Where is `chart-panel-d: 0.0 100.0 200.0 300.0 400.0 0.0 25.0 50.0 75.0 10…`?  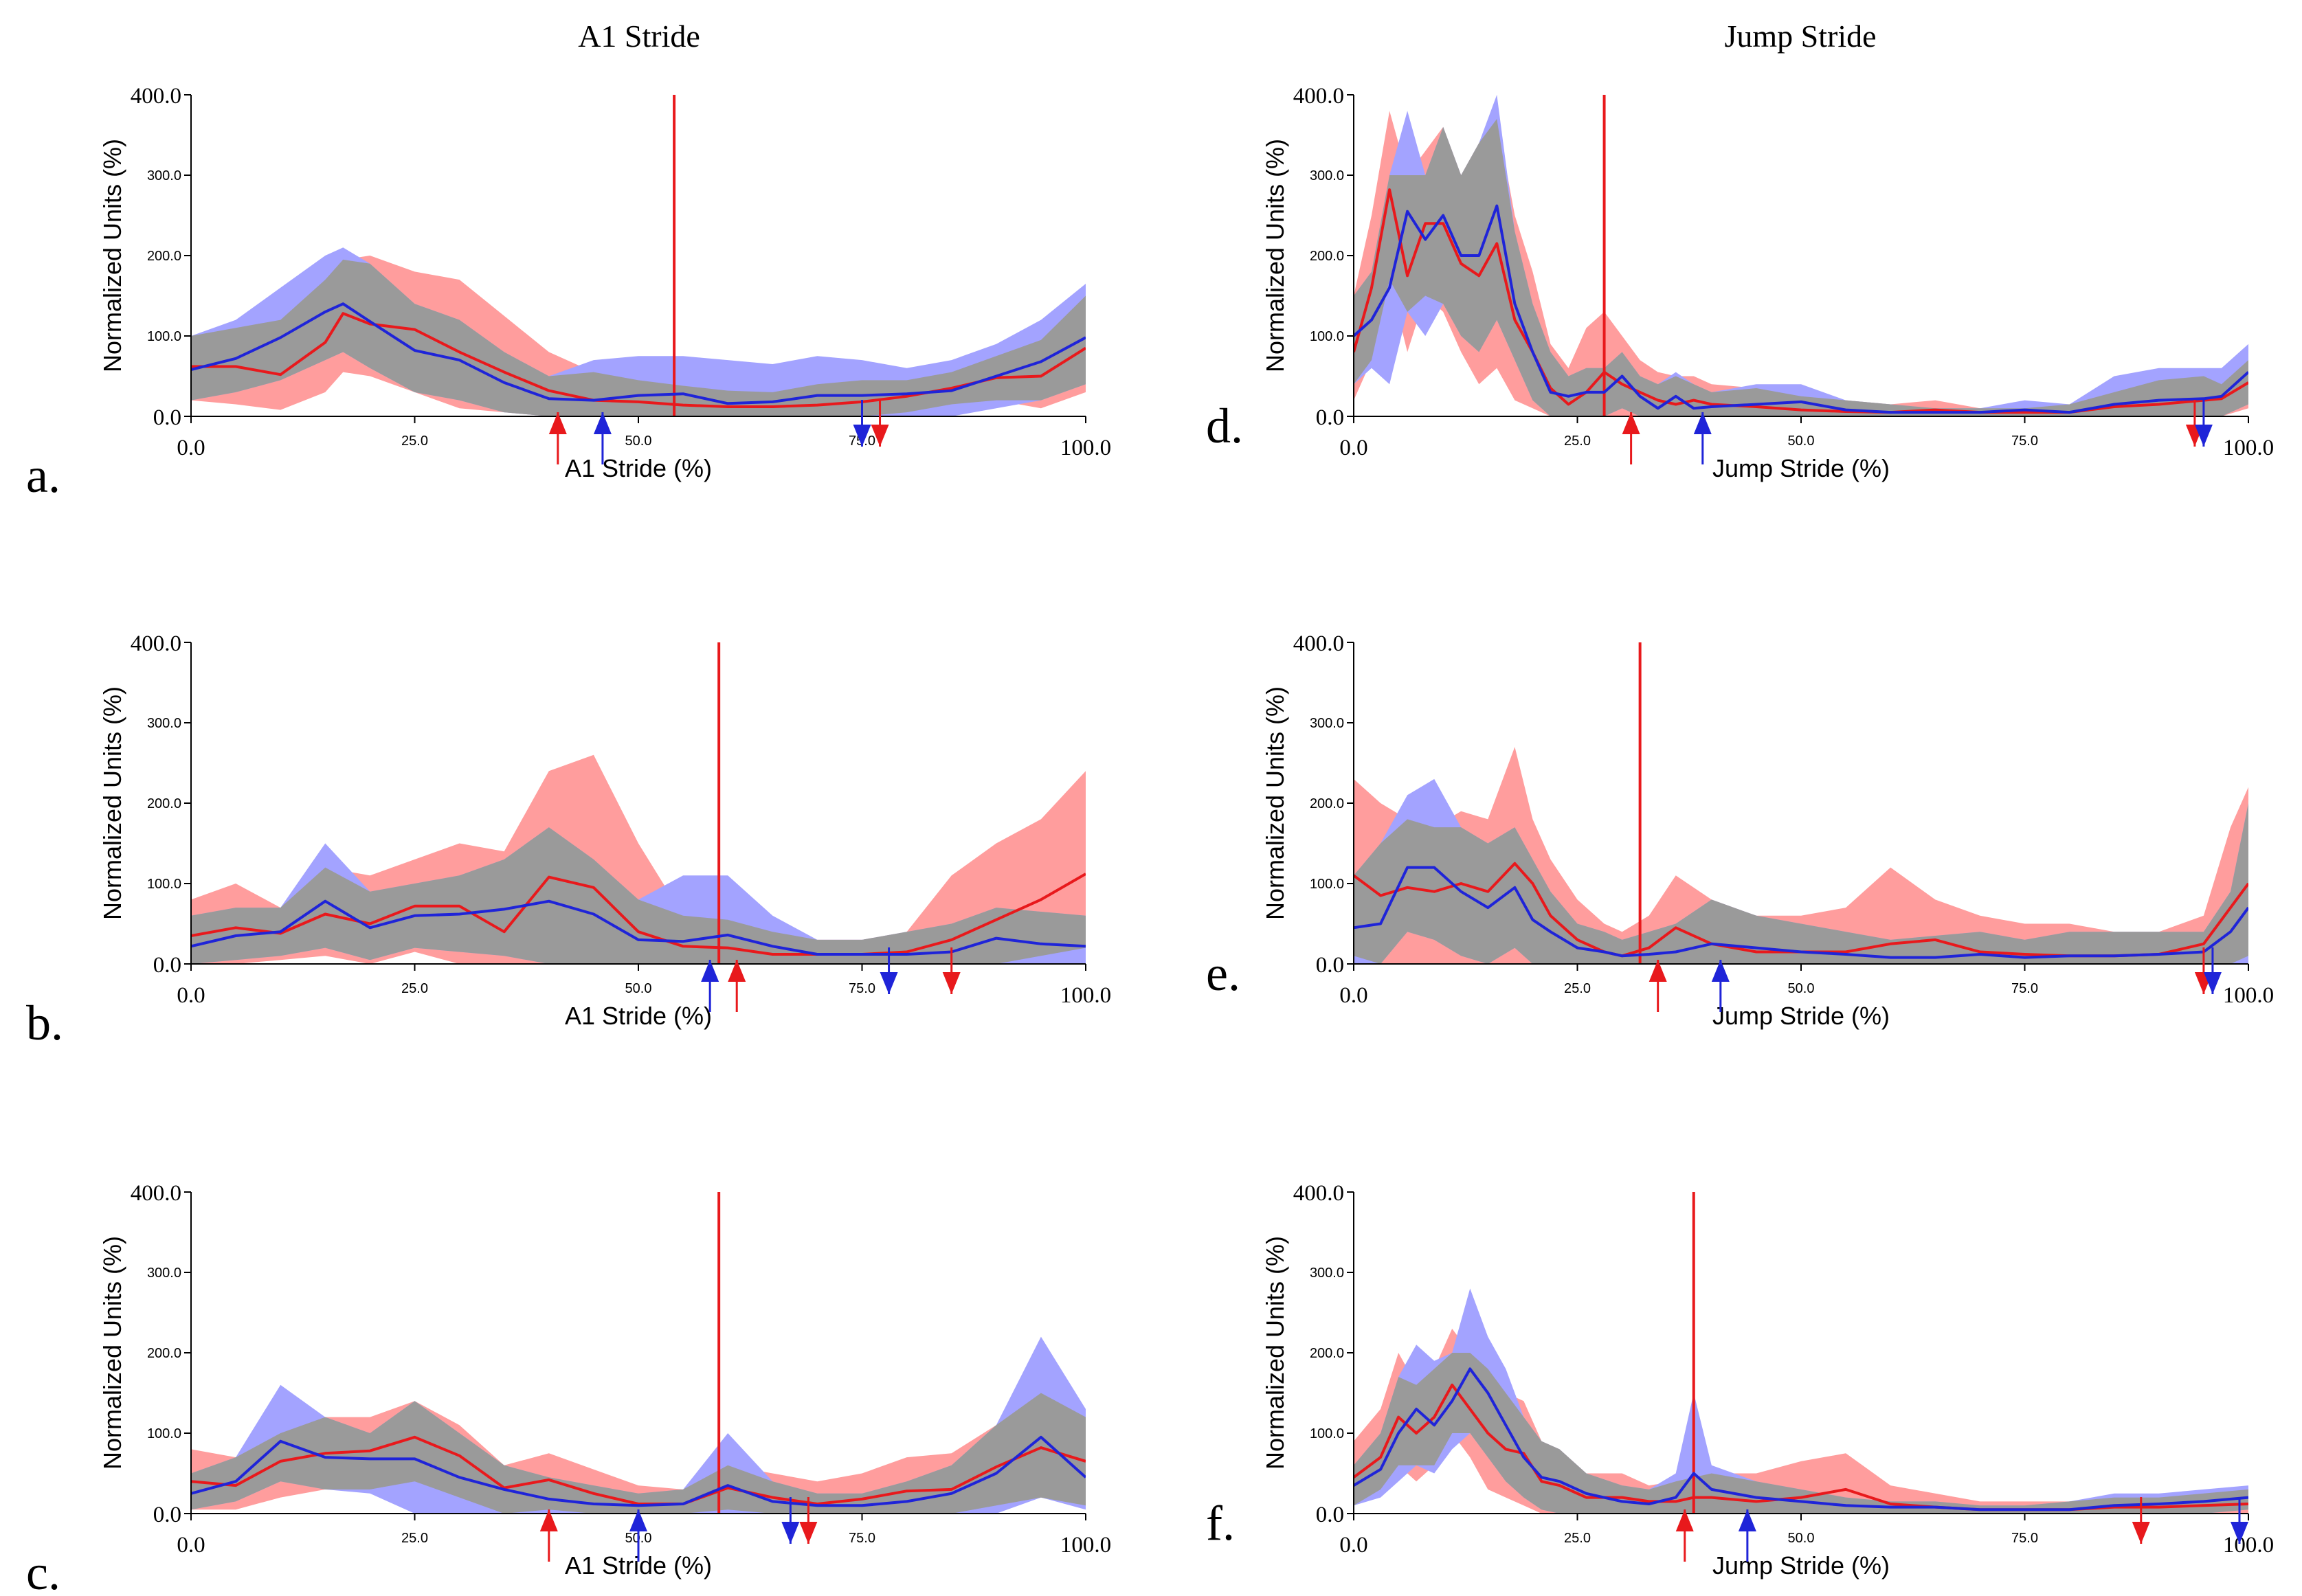 chart-panel-d: 0.0 100.0 200.0 300.0 400.0 0.0 25.0 50.0 75.0 10… is located at coordinates (1740, 283).